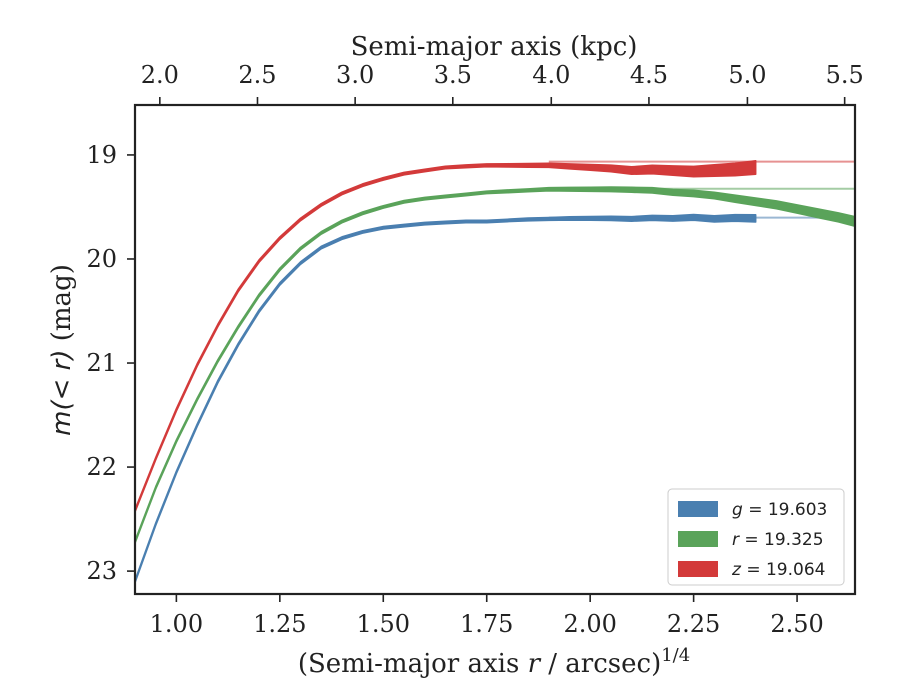 The height and width of the screenshot is (700, 900). I want to click on bottom-axis-title-pre: (Semi-major axis, so click(413, 664).